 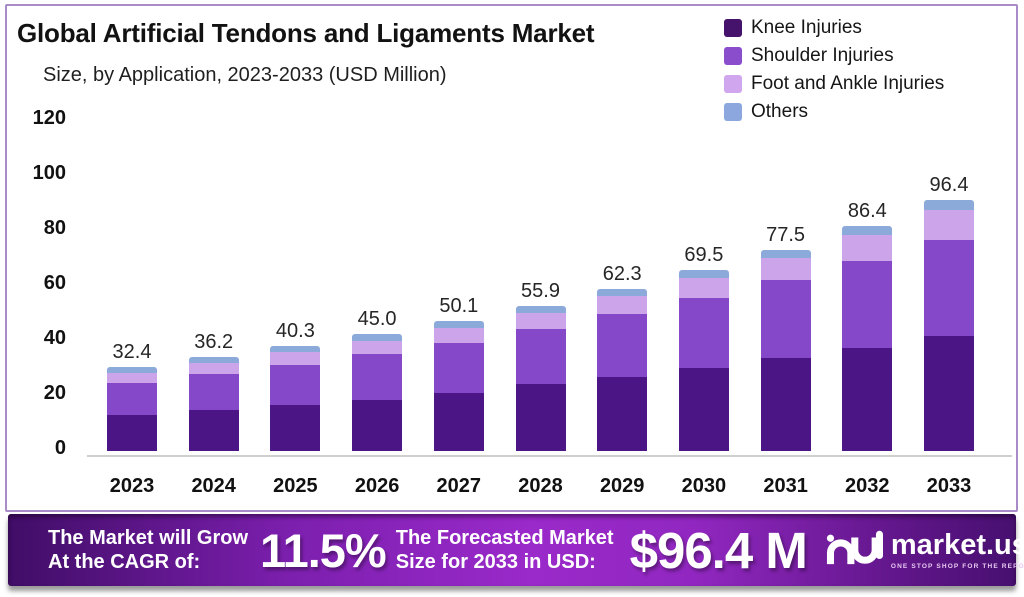 I want to click on brand-name: market.us, so click(x=957, y=544).